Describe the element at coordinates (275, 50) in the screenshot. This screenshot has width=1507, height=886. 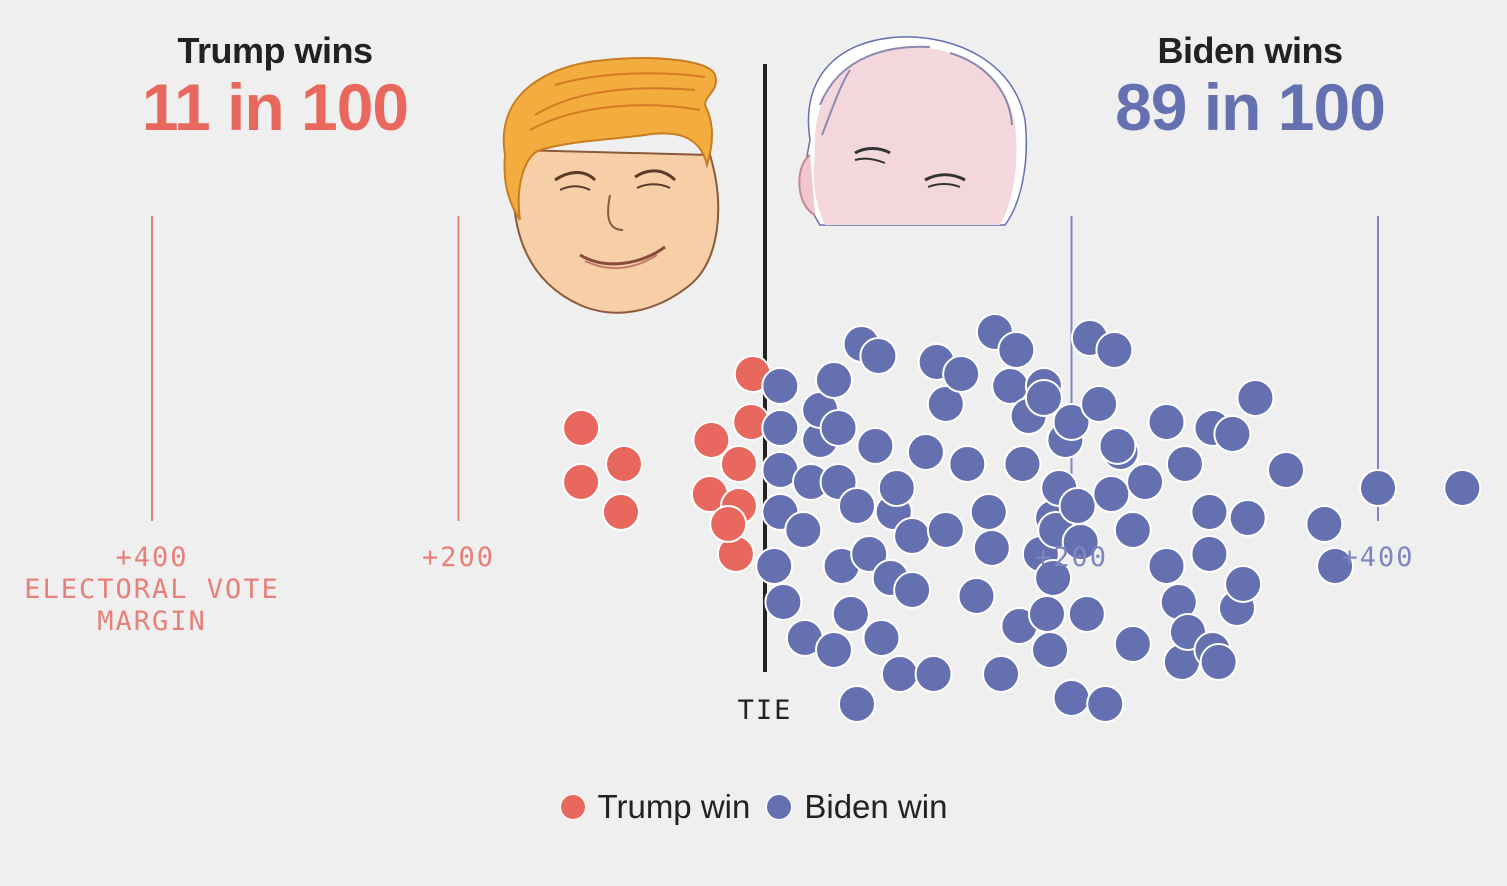
I see `trump-wins-title: Trump wins` at that location.